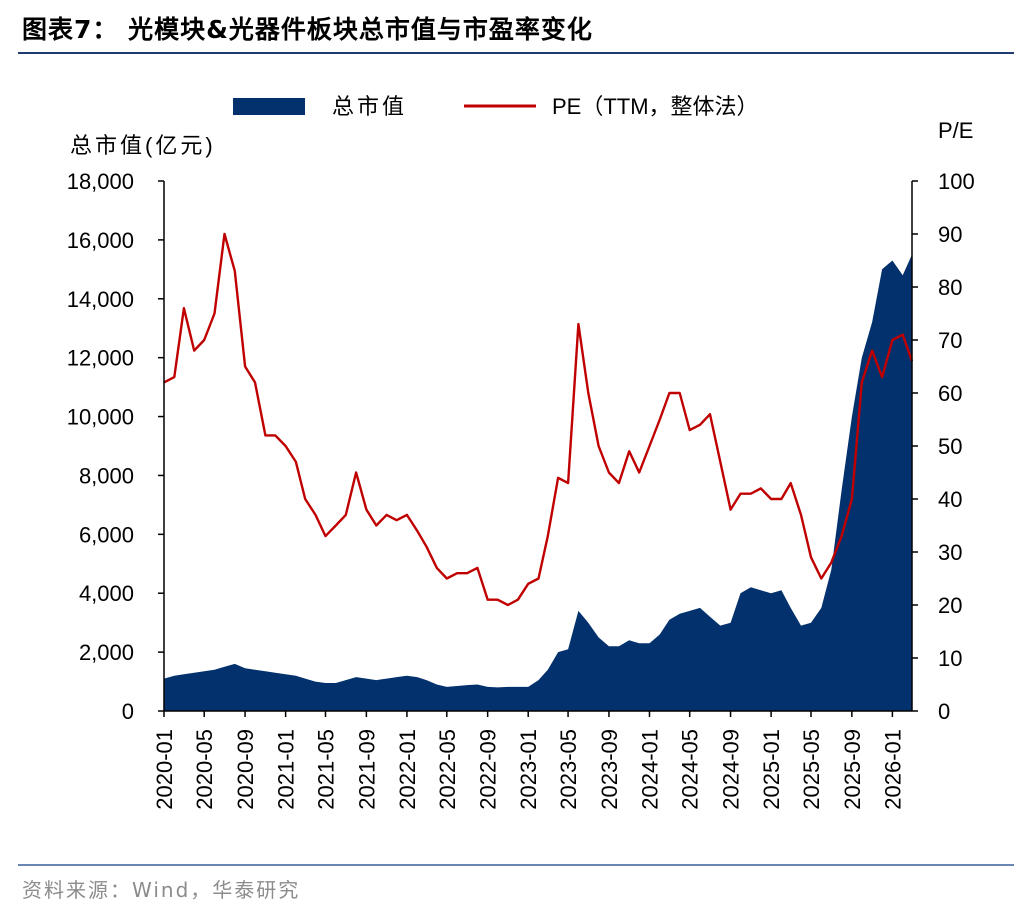 The image size is (1036, 916). What do you see at coordinates (106, 593) in the screenshot?
I see `left-tick-label: 4,000` at bounding box center [106, 593].